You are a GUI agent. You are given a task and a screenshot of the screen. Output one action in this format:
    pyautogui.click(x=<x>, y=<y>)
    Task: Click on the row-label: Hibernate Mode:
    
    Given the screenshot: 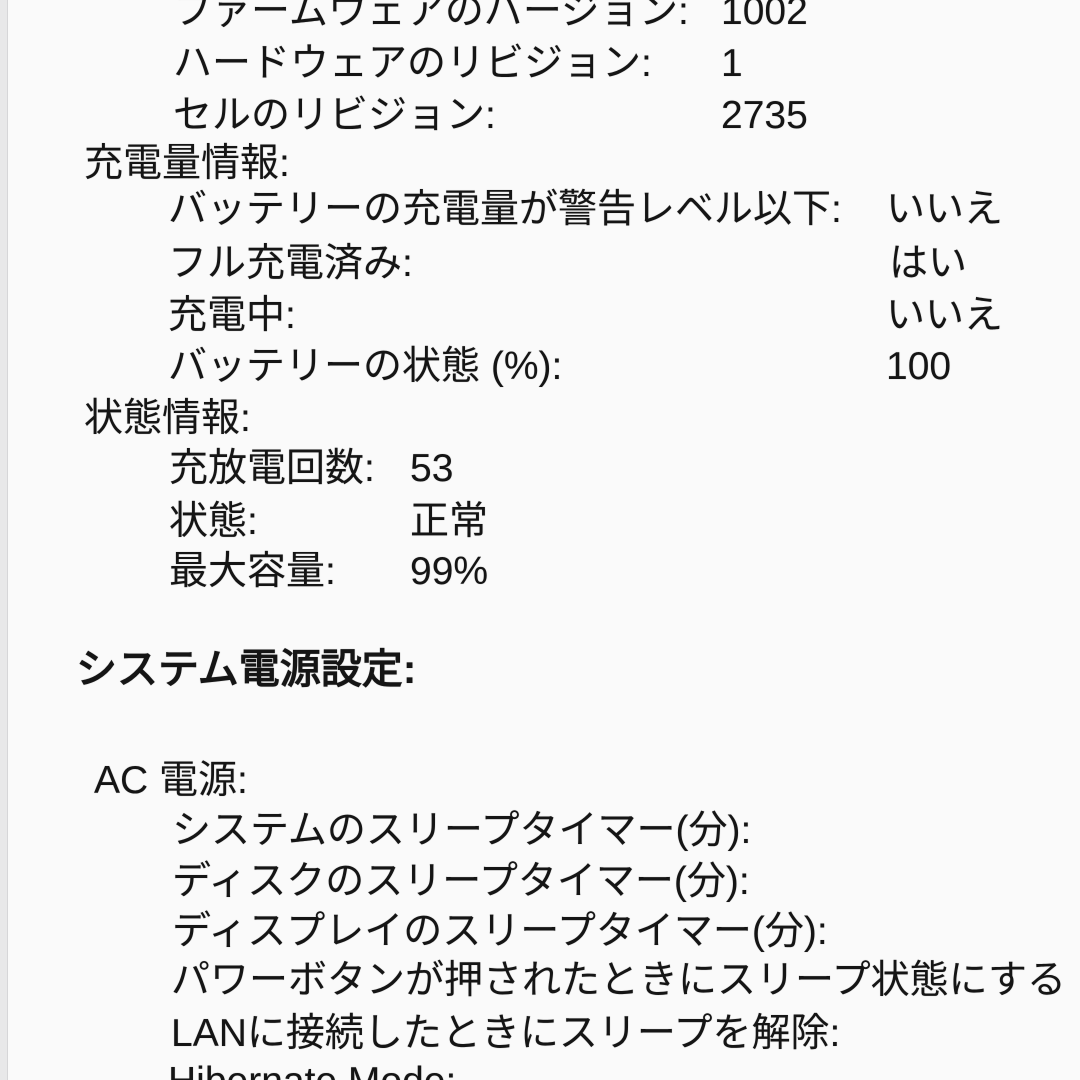 What is the action you would take?
    pyautogui.click(x=312, y=1069)
    